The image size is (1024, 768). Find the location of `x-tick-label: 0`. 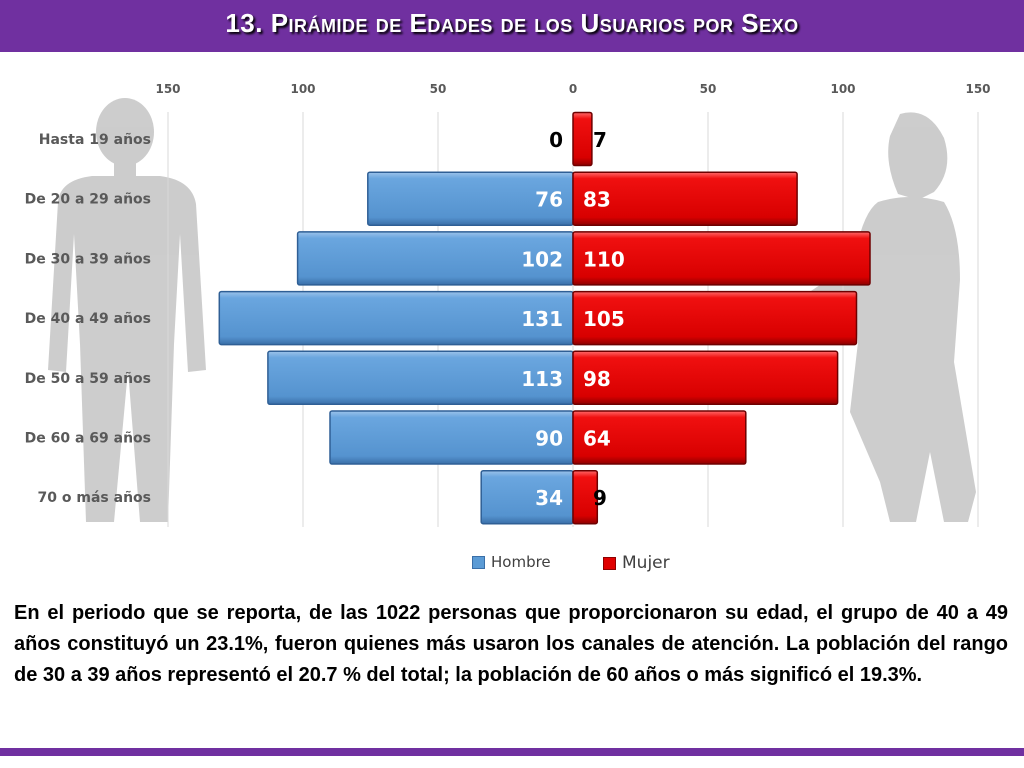

x-tick-label: 0 is located at coordinates (573, 89).